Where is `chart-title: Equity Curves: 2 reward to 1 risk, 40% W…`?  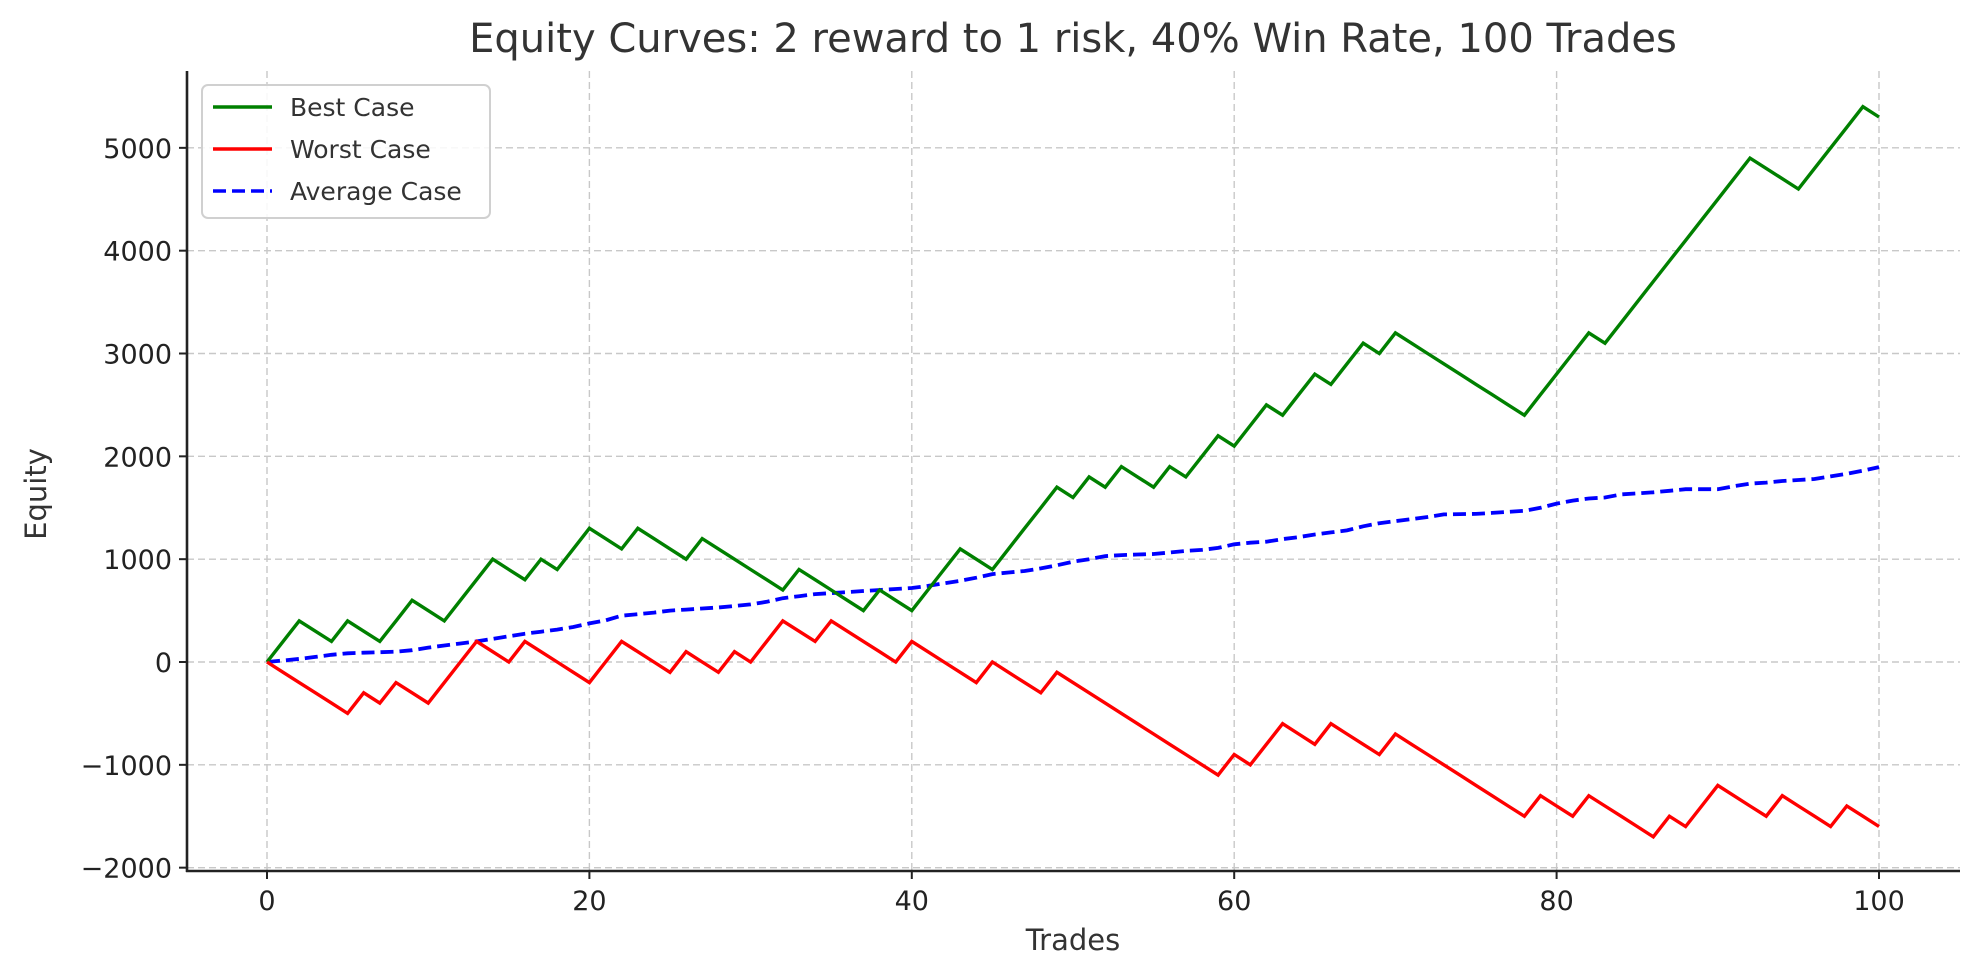 chart-title: Equity Curves: 2 reward to 1 risk, 40% W… is located at coordinates (1073, 39).